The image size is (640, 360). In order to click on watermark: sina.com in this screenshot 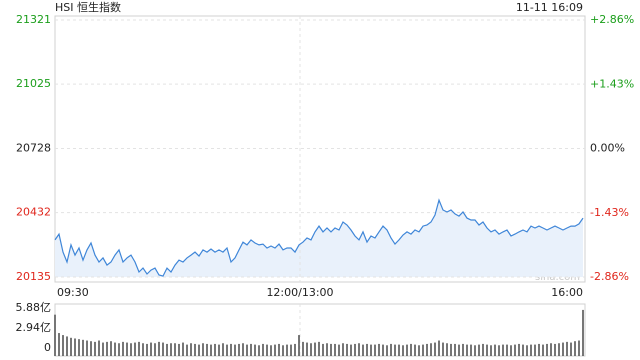, I will do `click(557, 277)`.